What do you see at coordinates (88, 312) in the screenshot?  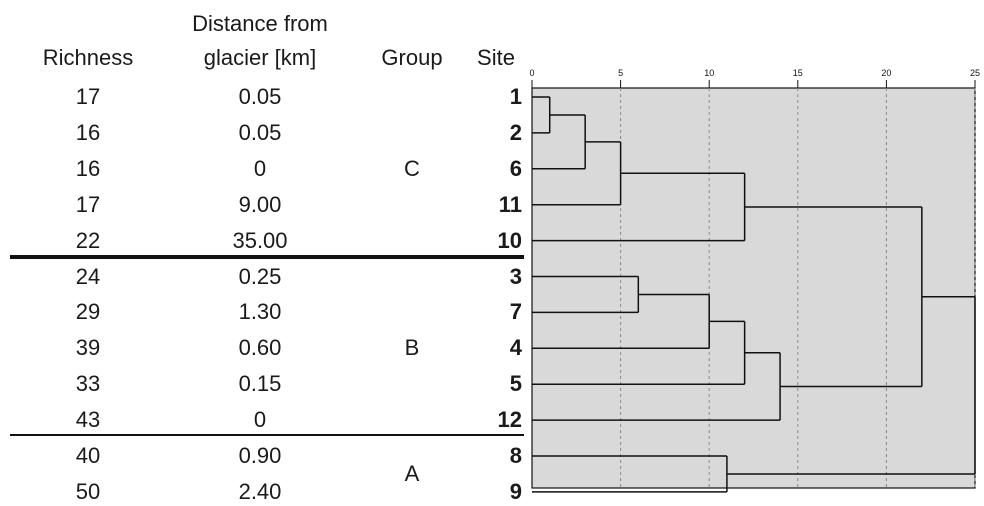 I see `richness-cell: 29` at bounding box center [88, 312].